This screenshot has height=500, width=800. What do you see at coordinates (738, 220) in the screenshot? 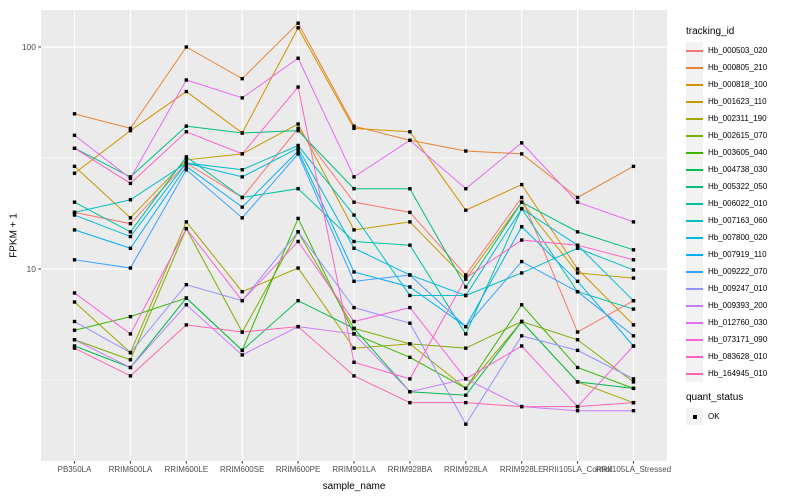
I see `legend-entry-label: Hb_007163_060` at bounding box center [738, 220].